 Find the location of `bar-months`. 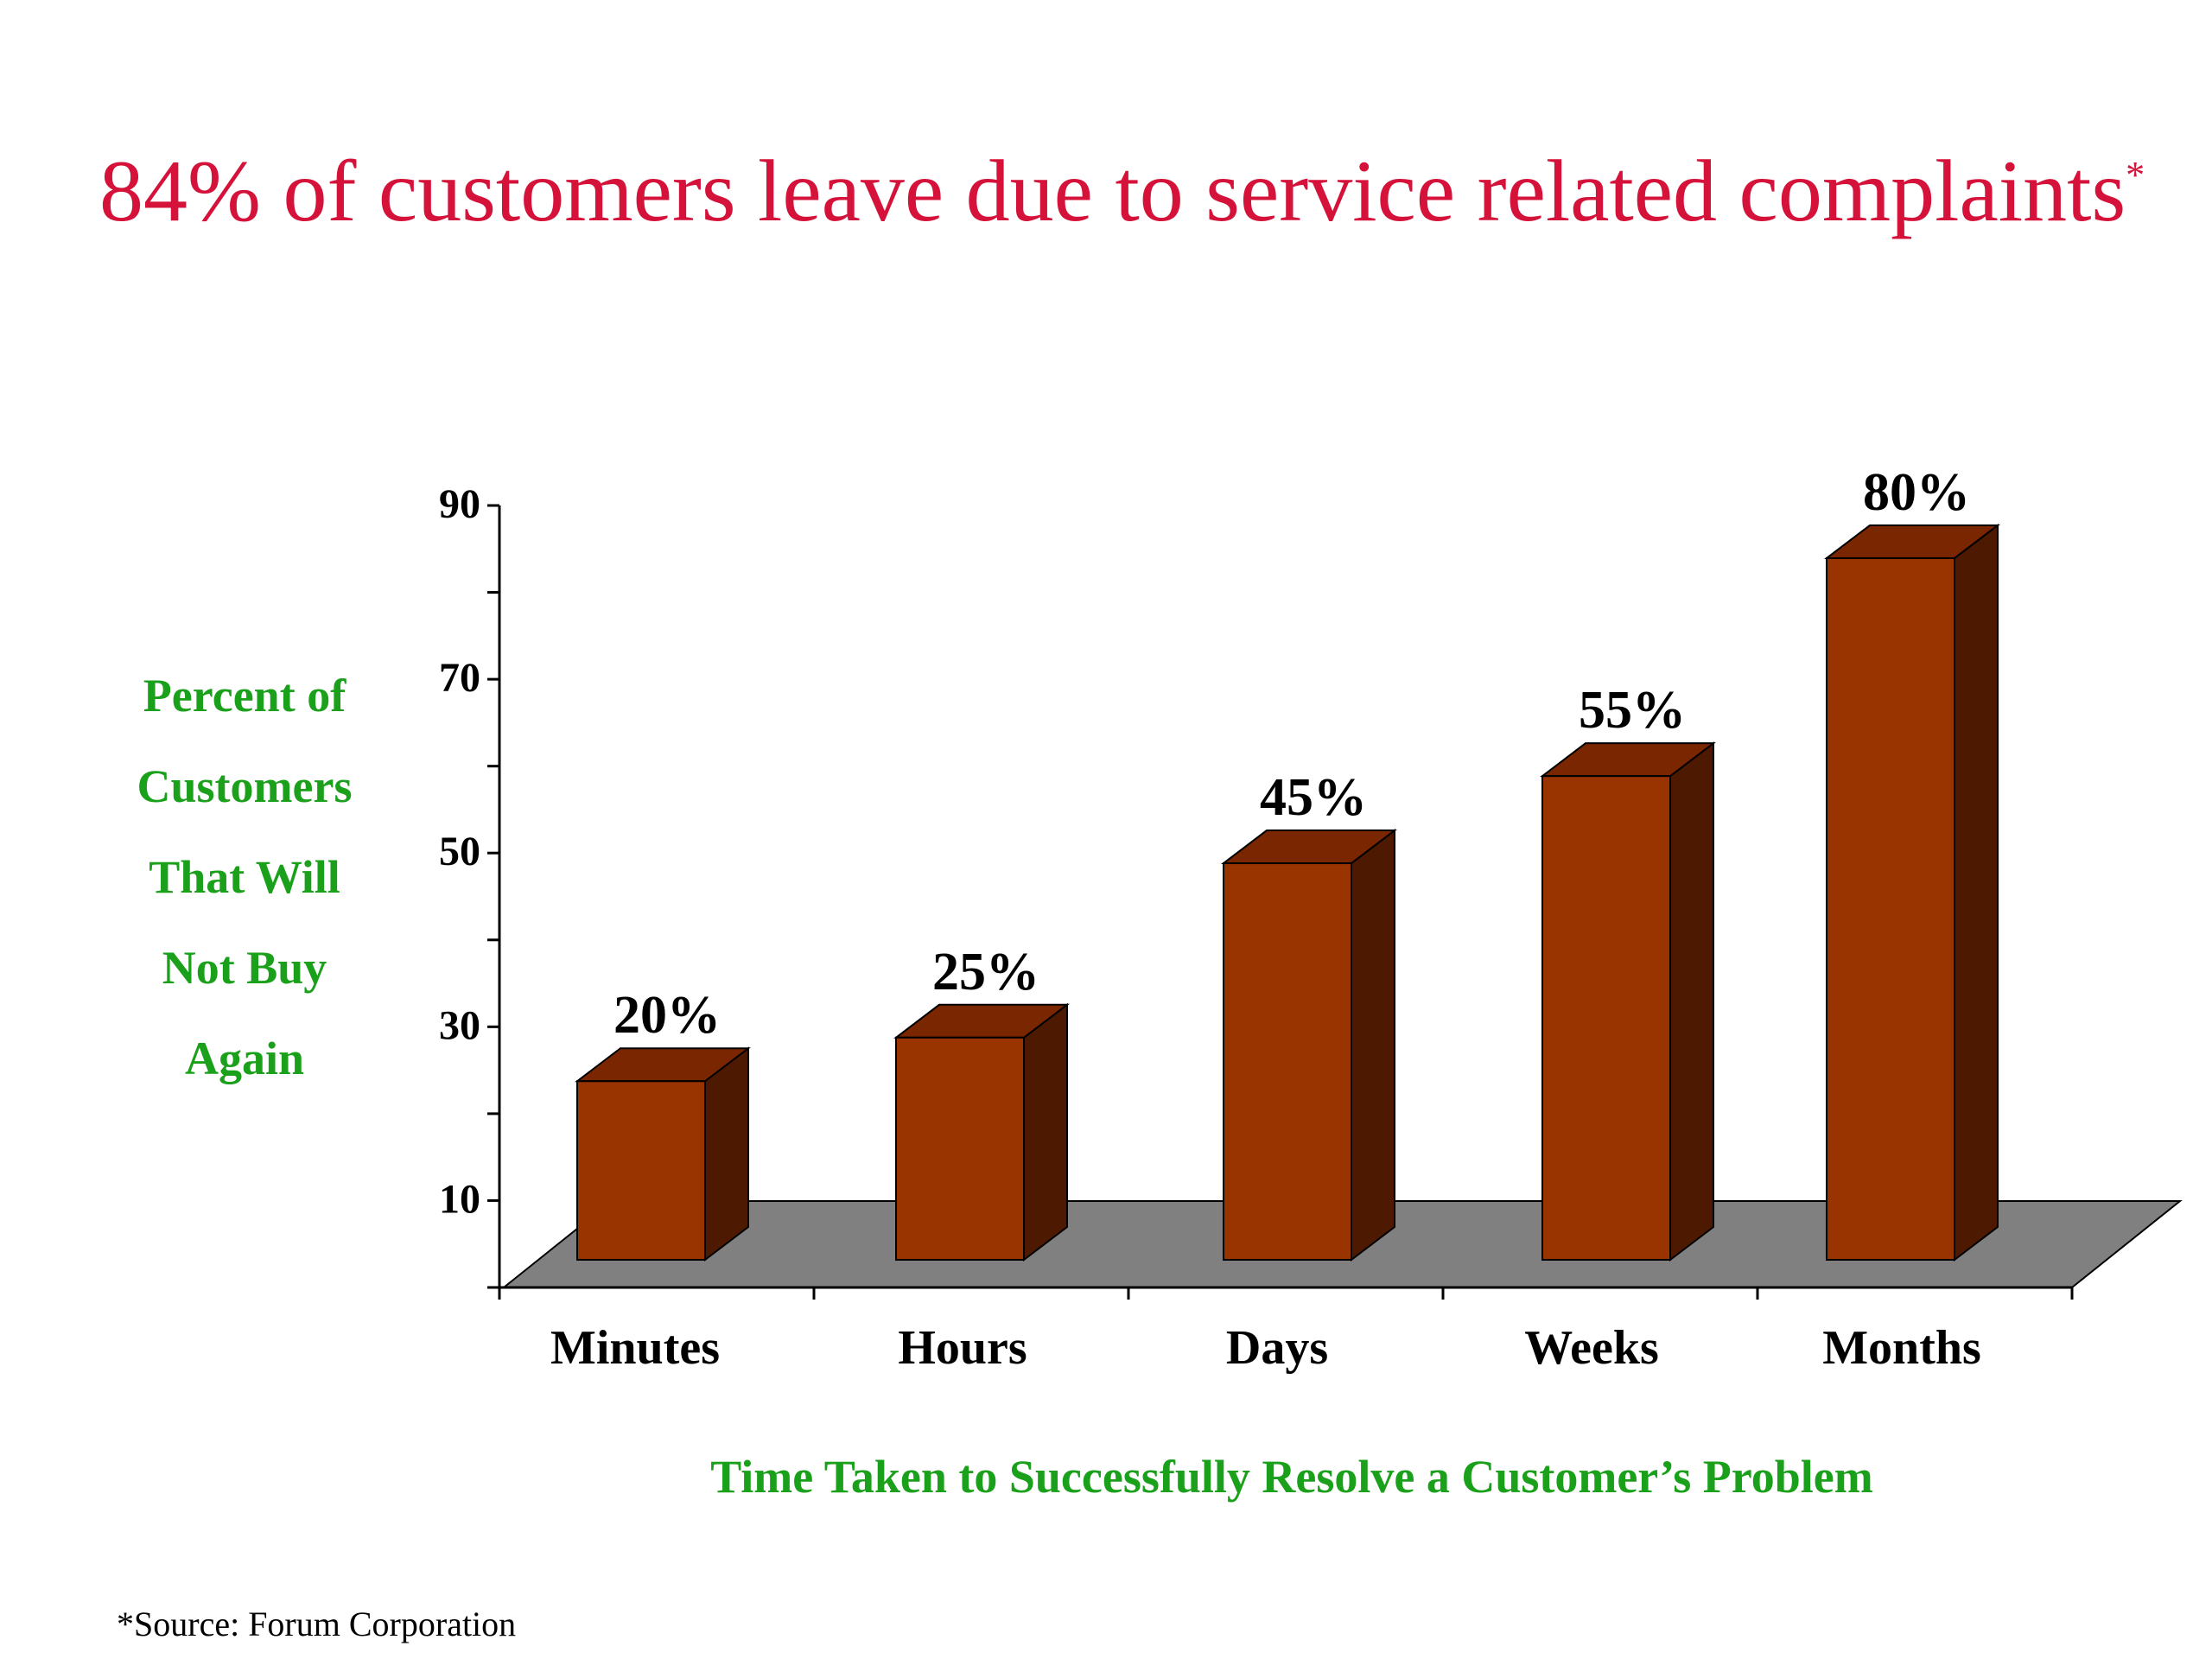

bar-months is located at coordinates (1912, 892).